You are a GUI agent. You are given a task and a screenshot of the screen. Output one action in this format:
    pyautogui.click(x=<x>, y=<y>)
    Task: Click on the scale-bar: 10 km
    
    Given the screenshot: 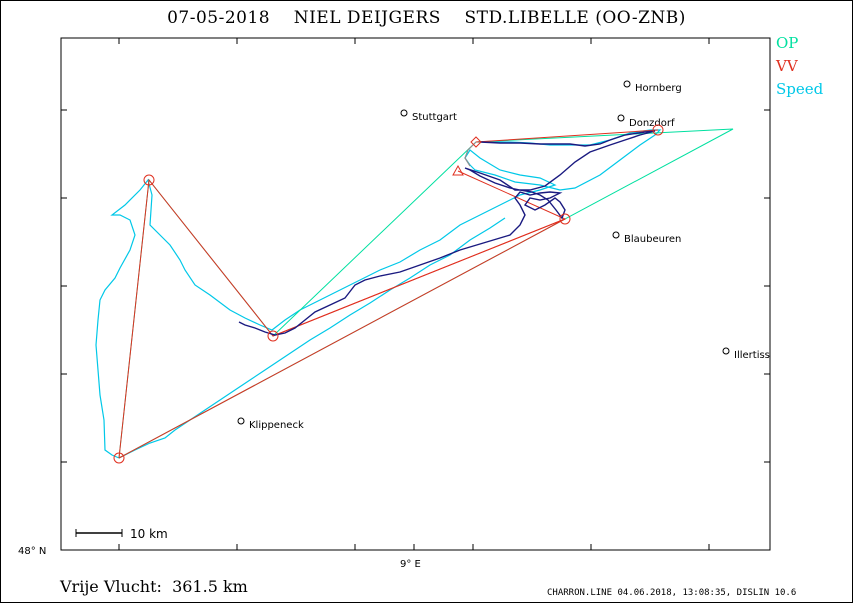 What is the action you would take?
    pyautogui.click(x=121, y=534)
    